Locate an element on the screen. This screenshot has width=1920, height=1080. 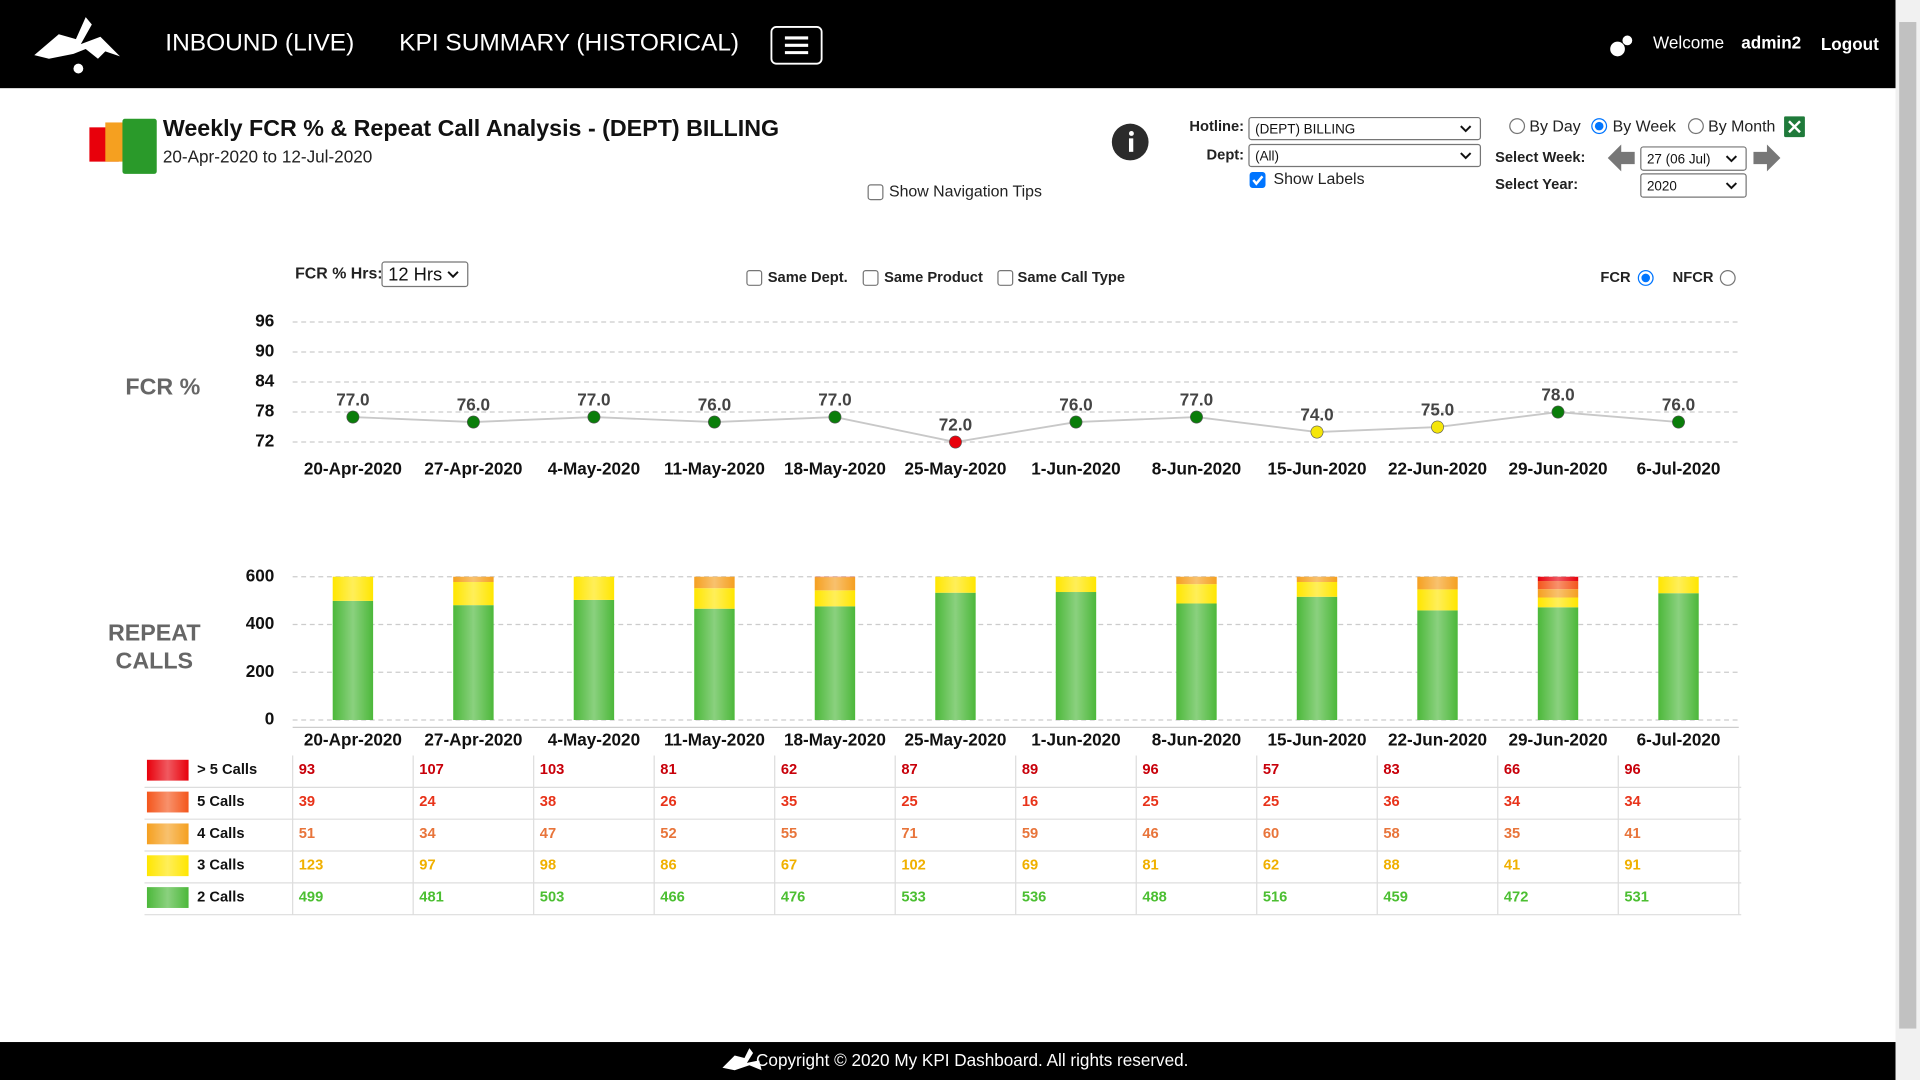
table-cell: 69 is located at coordinates (1030, 866).